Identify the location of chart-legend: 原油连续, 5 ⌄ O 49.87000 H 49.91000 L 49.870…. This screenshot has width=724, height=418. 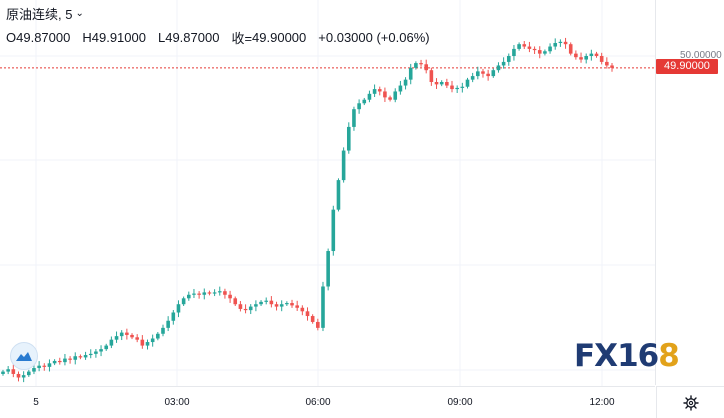
(218, 25).